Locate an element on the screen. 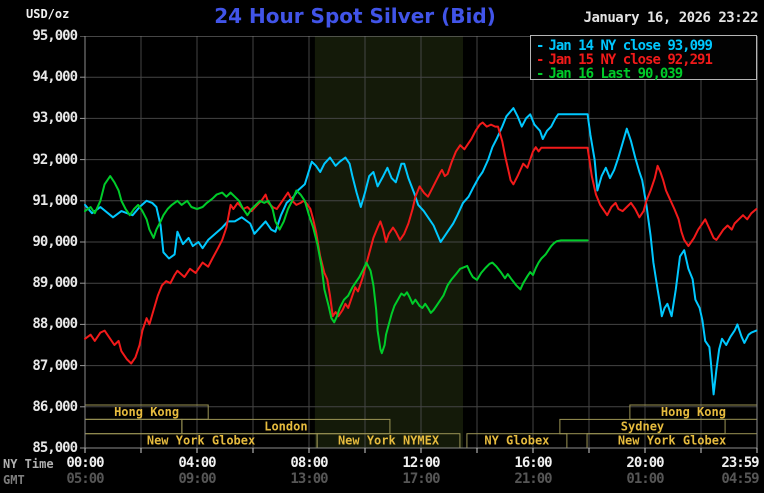 The width and height of the screenshot is (770, 499). session-label: New York NYMEX is located at coordinates (389, 441).